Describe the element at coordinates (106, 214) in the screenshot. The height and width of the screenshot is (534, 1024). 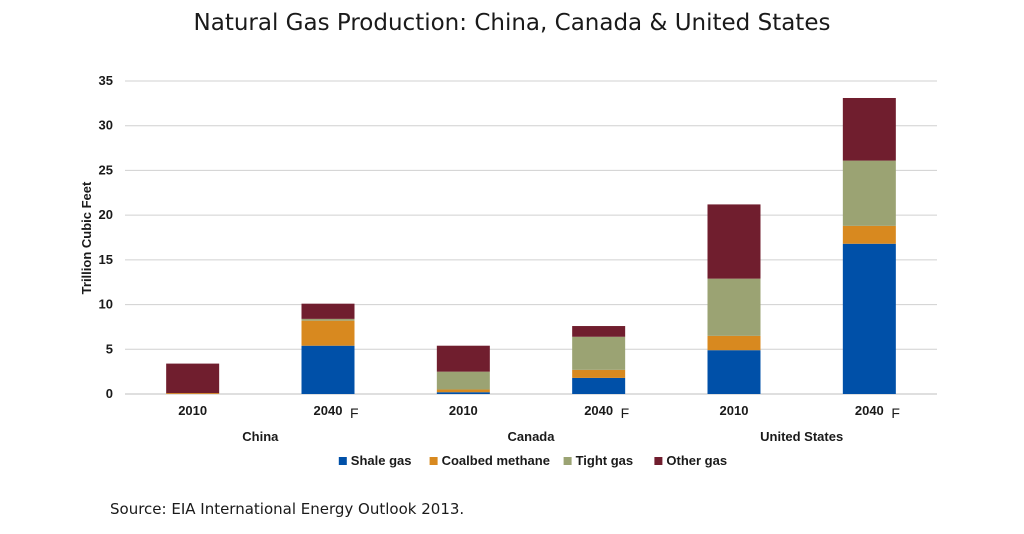
I see `y-tick-label: 20` at that location.